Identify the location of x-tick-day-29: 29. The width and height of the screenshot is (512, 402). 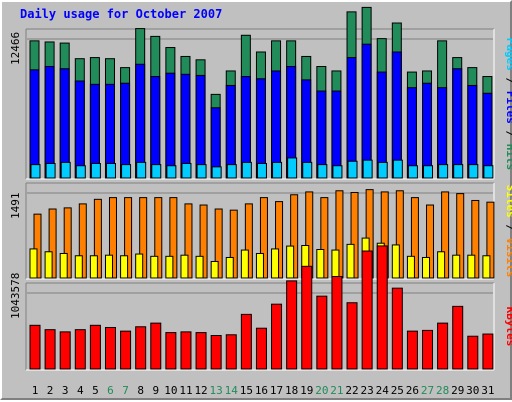
(457, 390).